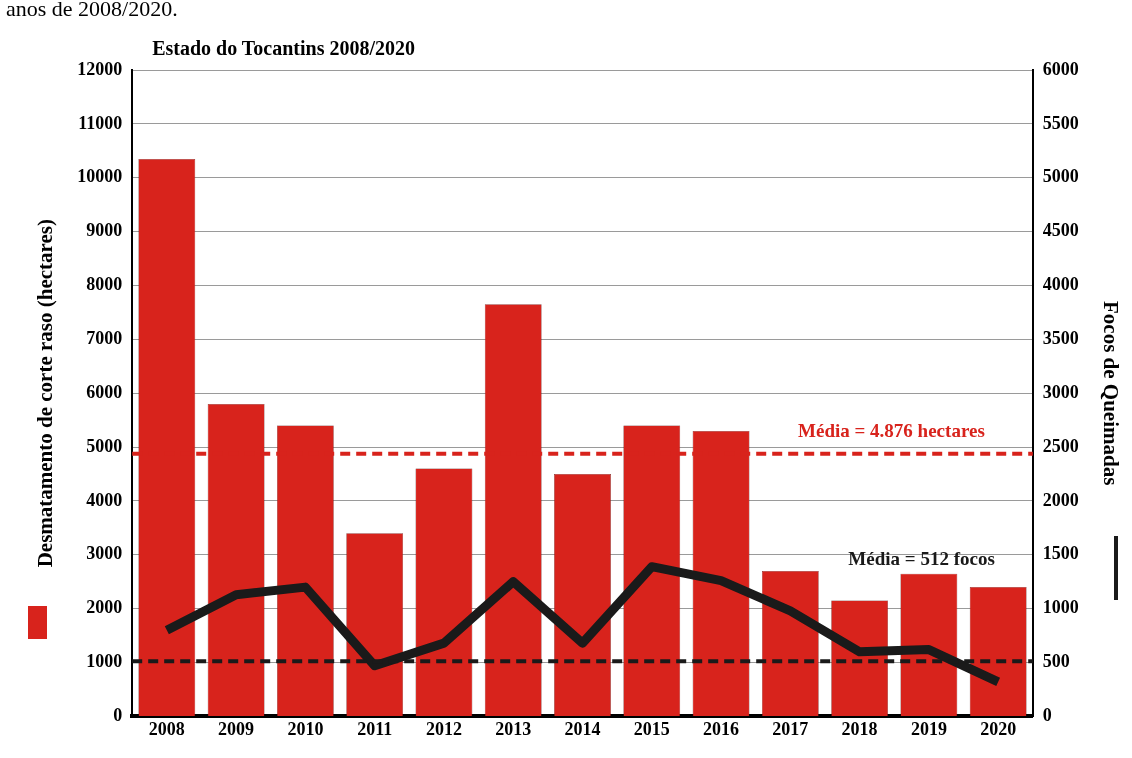 The image size is (1132, 758). Describe the element at coordinates (104, 661) in the screenshot. I see `y-tick-label: 1000` at that location.